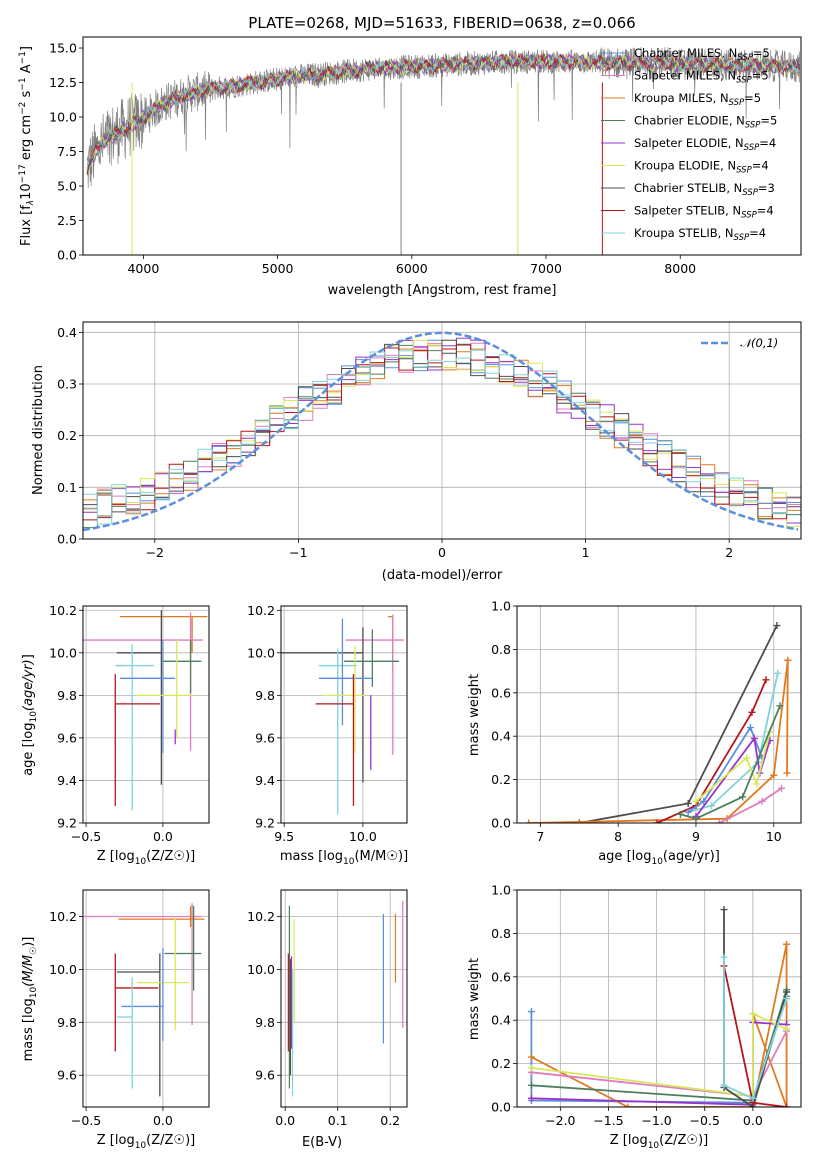 This screenshot has height=1170, width=819. I want to click on x-tick-label: 1, so click(586, 552).